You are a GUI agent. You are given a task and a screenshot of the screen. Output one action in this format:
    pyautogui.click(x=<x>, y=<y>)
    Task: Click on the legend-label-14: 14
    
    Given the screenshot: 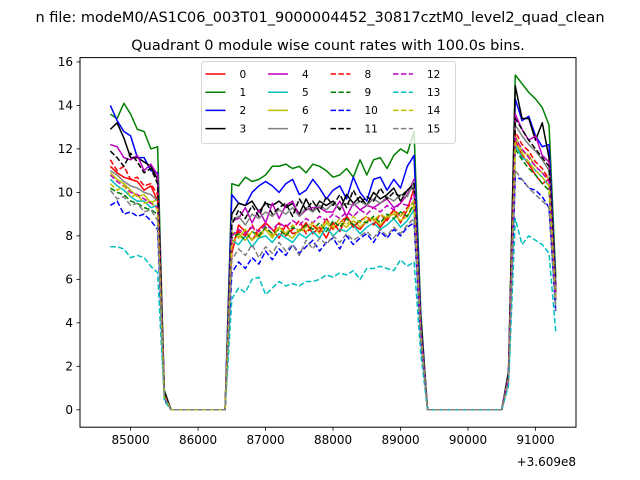 What is the action you would take?
    pyautogui.click(x=434, y=111)
    